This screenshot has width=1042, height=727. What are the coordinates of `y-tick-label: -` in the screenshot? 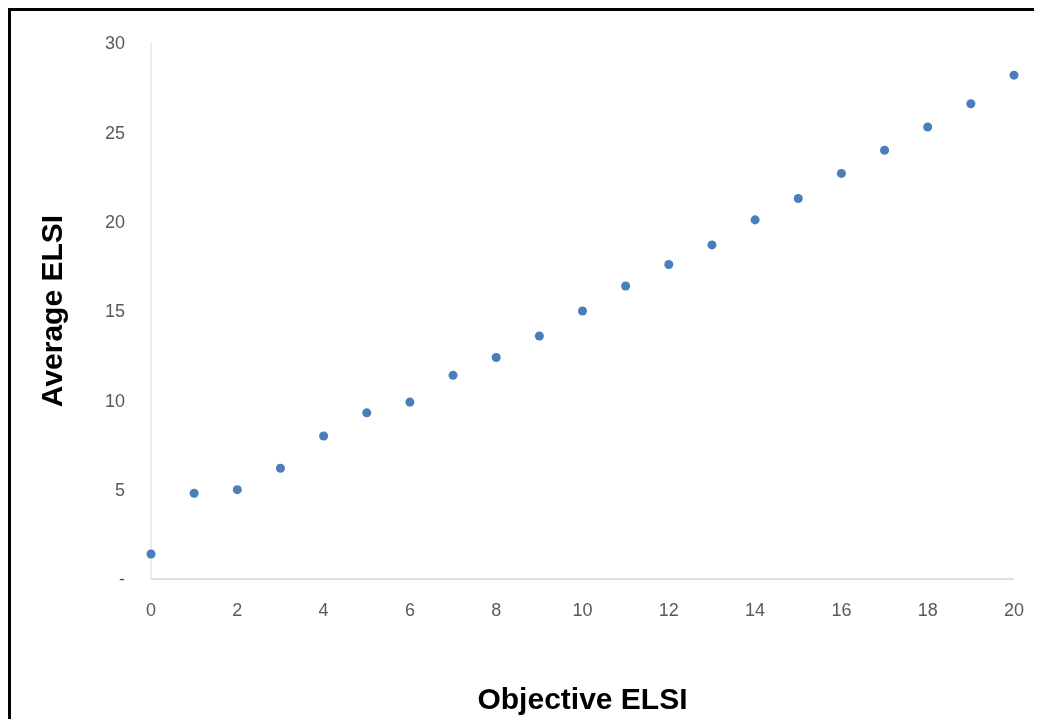 It's located at (122, 579).